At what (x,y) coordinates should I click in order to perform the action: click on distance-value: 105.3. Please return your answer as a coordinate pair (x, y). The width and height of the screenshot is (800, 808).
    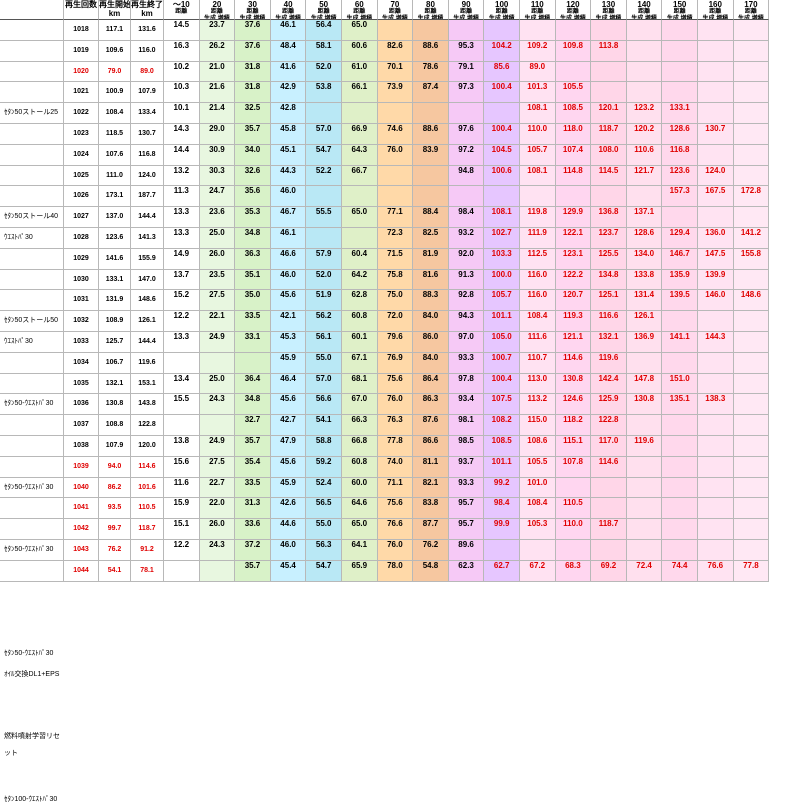
    Looking at the image, I should click on (537, 524).